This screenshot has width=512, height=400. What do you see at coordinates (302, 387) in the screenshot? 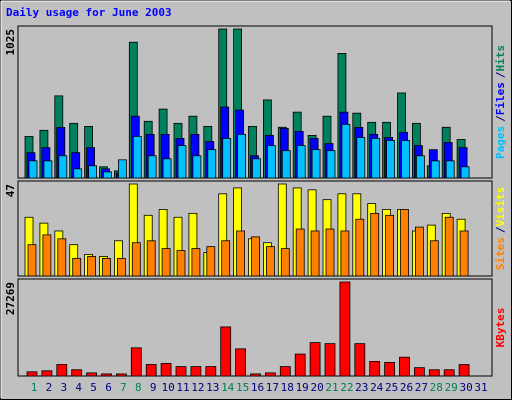
I see `x-tick-label: 19` at bounding box center [302, 387].